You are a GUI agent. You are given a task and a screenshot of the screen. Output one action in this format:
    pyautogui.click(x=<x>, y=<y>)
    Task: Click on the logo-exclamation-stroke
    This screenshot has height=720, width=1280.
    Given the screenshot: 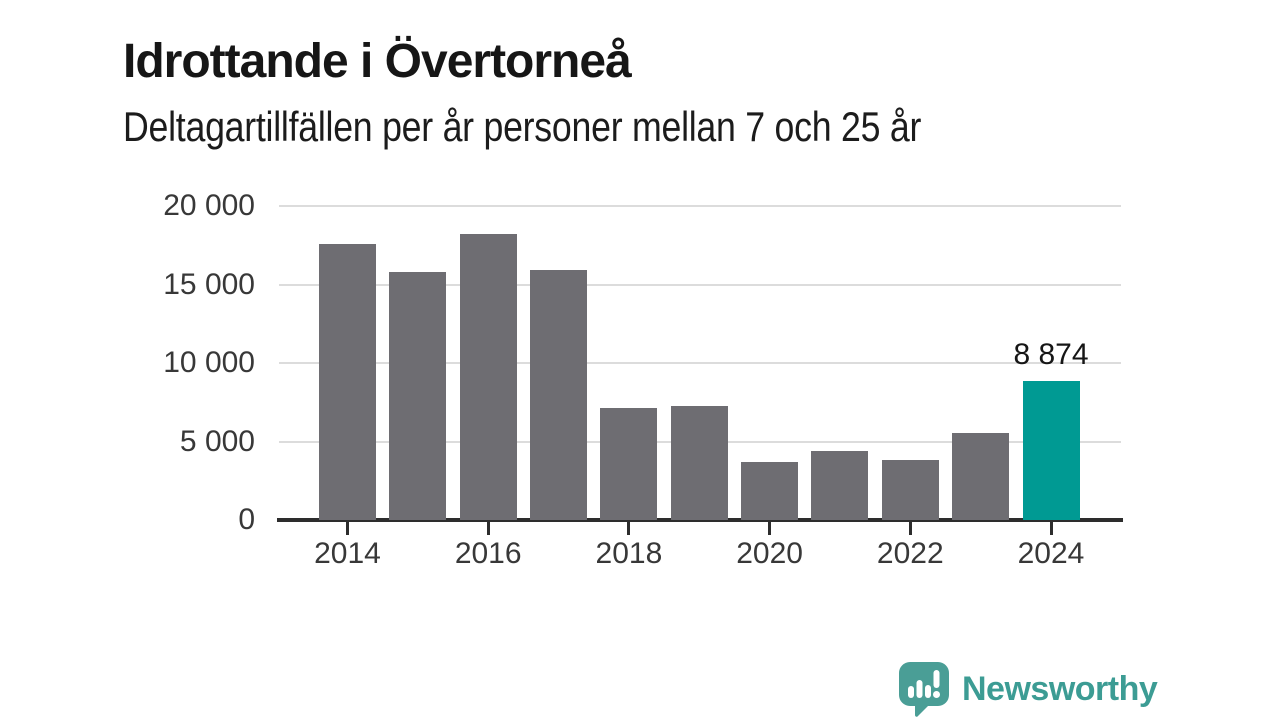 What is the action you would take?
    pyautogui.click(x=936, y=679)
    